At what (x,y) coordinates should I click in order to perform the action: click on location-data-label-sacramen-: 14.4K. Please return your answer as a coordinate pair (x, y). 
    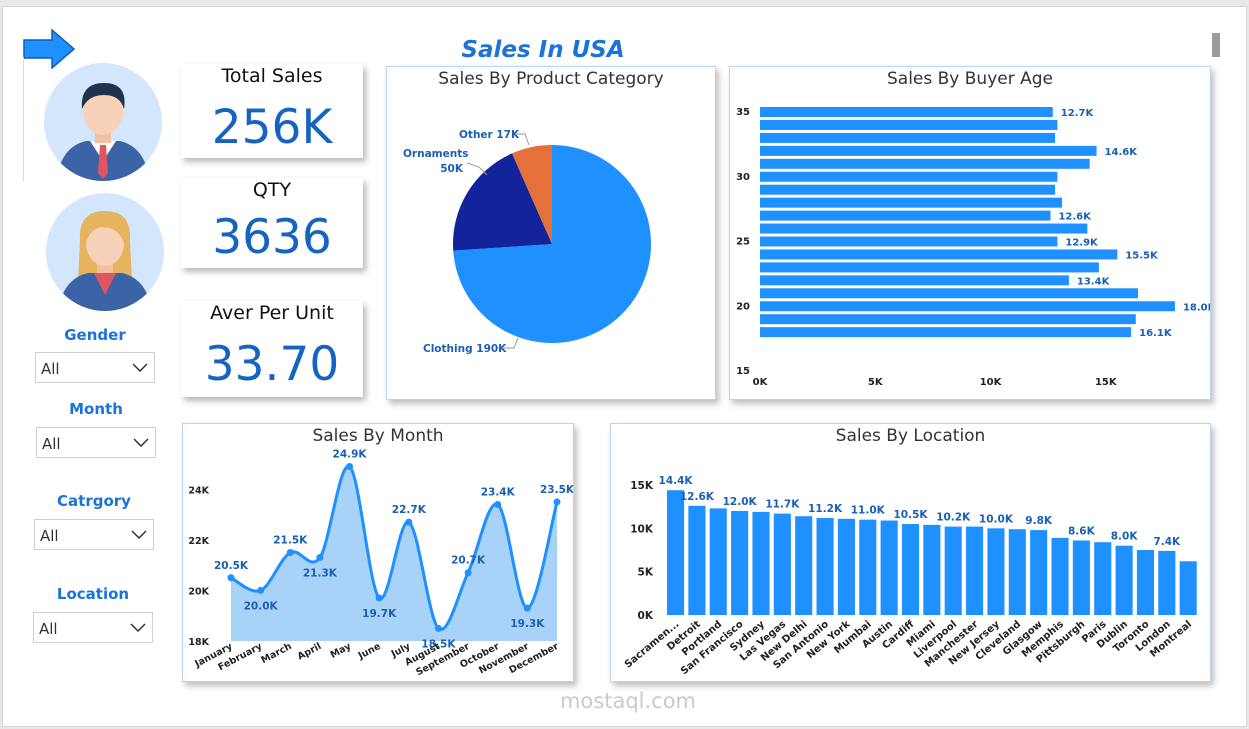
    Looking at the image, I should click on (676, 481).